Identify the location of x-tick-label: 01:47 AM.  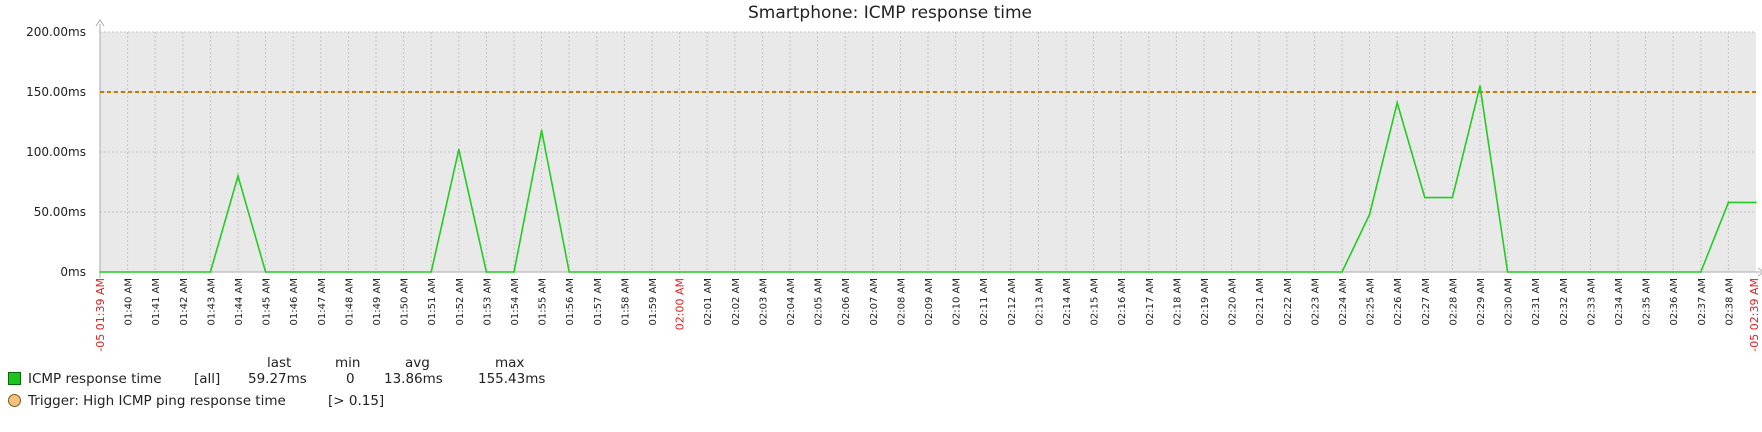
(322, 301).